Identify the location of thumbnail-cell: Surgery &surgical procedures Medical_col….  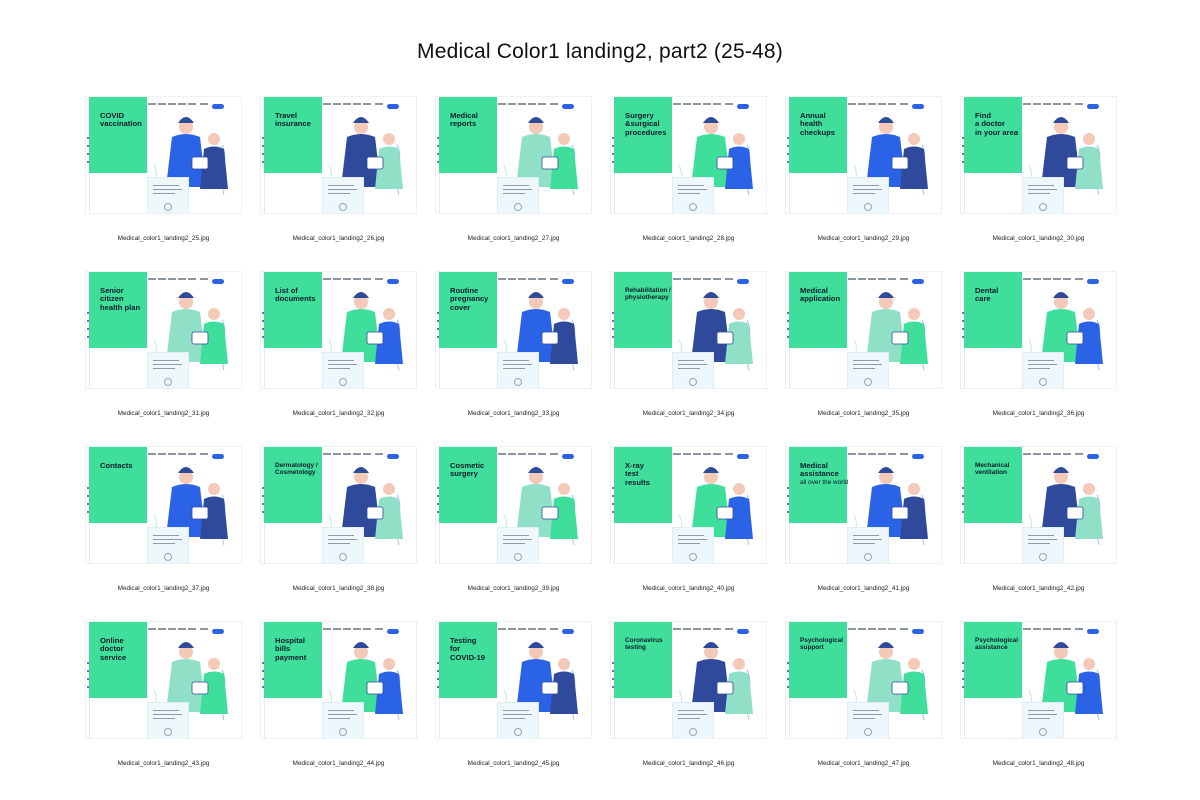
(688, 177).